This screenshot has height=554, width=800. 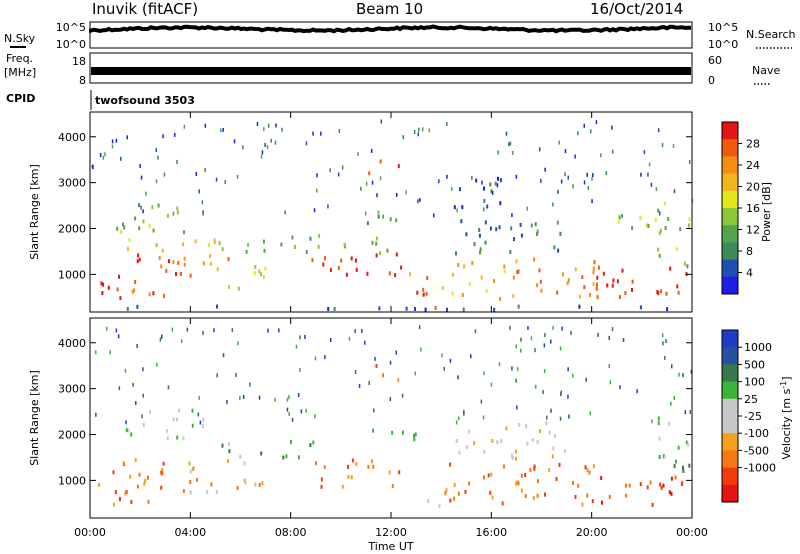 I want to click on y-tick-label: 3000, so click(x=72, y=183).